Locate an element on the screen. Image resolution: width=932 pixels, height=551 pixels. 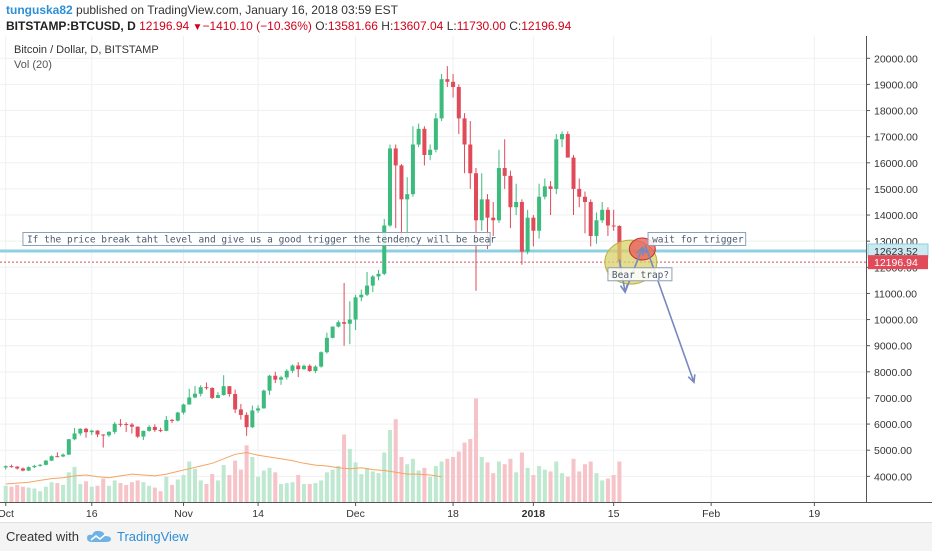
time-tick-label: 14 is located at coordinates (258, 514).